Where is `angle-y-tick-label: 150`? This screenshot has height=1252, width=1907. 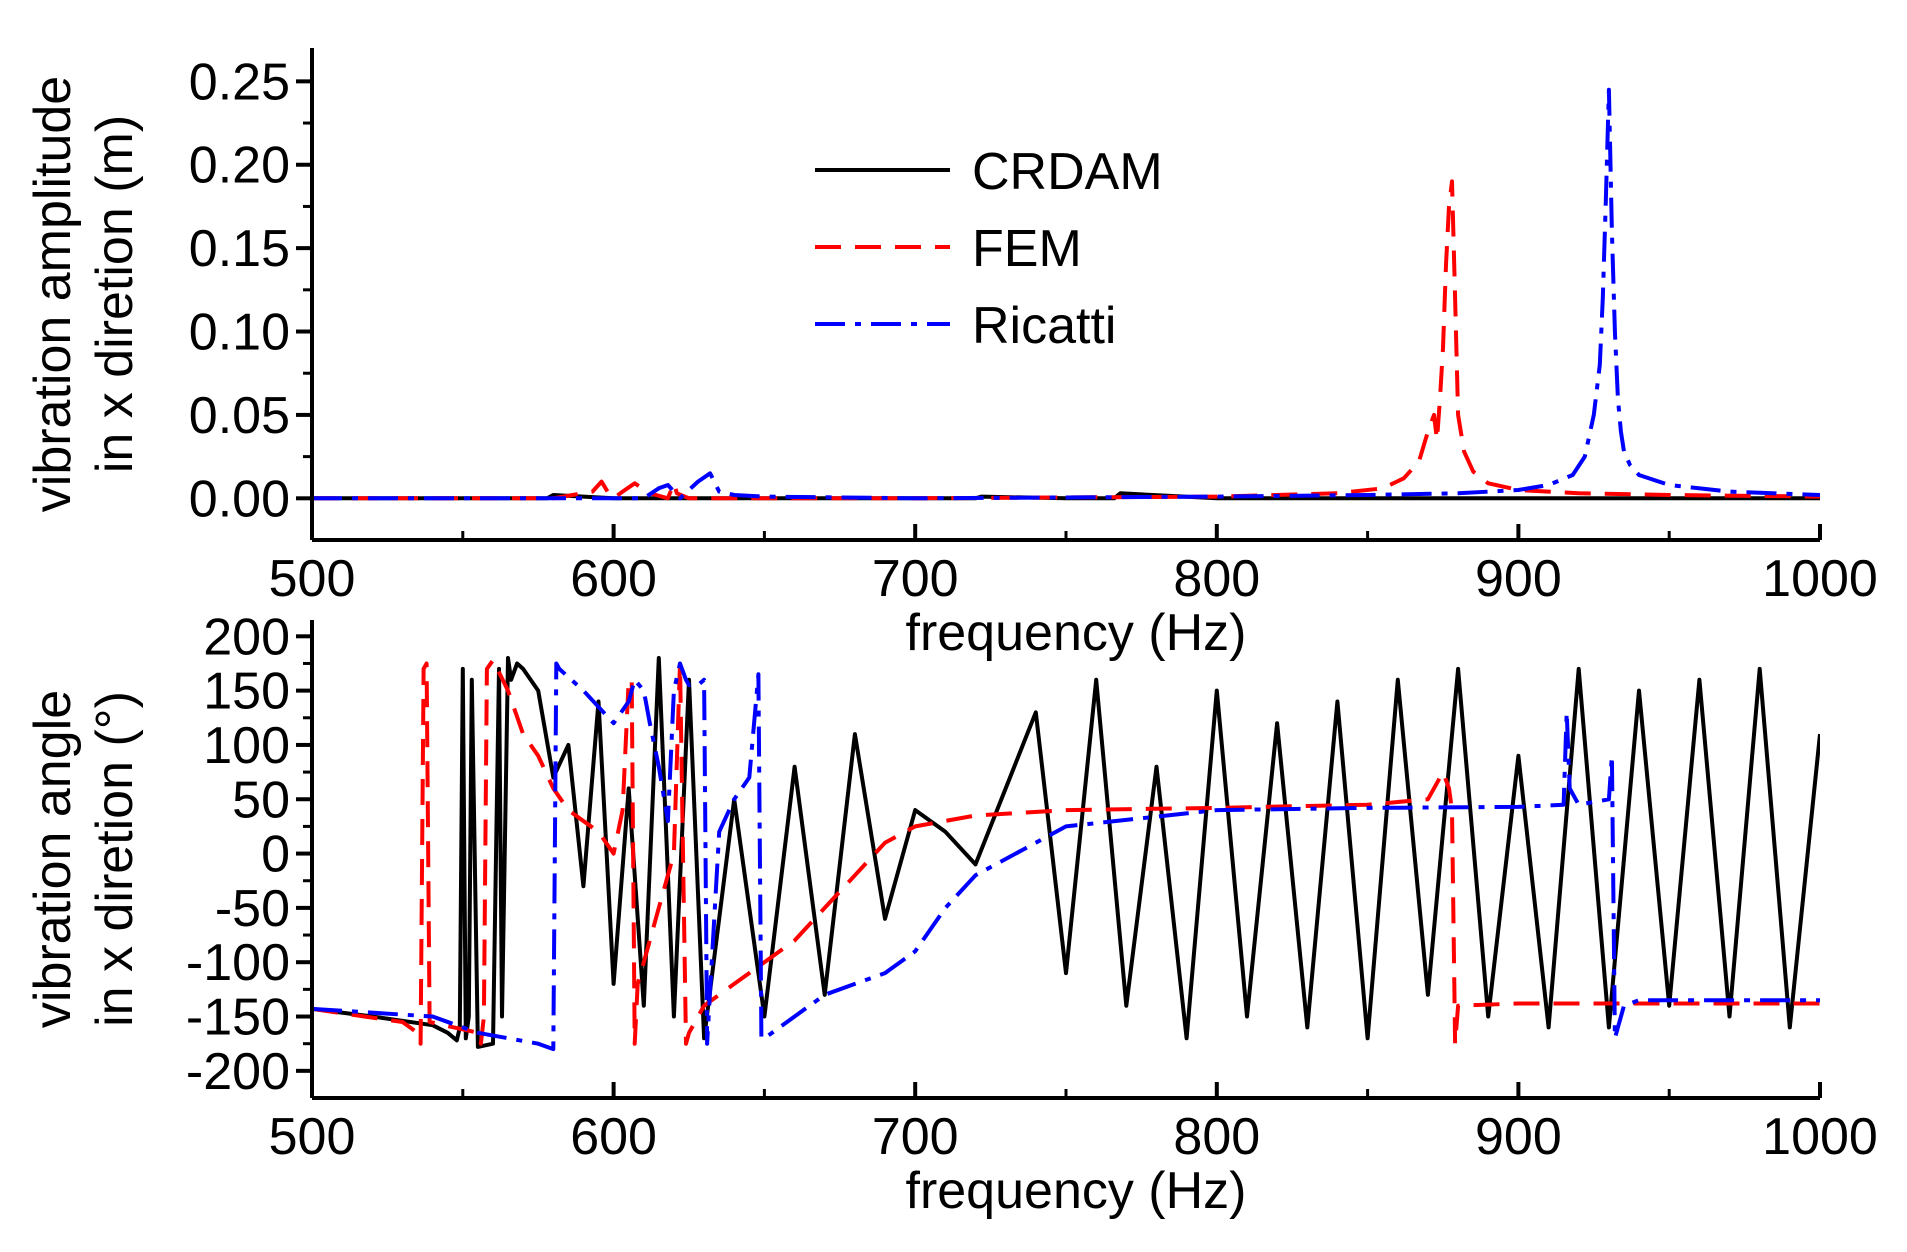 angle-y-tick-label: 150 is located at coordinates (246, 692).